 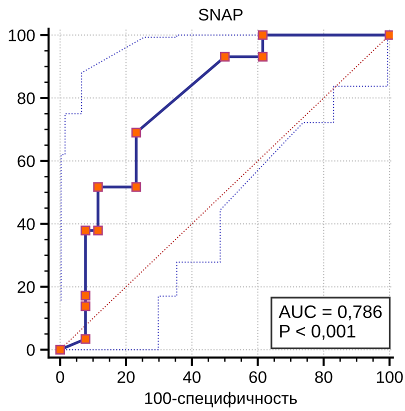 I want to click on x-tick-label: 60, so click(x=257, y=377).